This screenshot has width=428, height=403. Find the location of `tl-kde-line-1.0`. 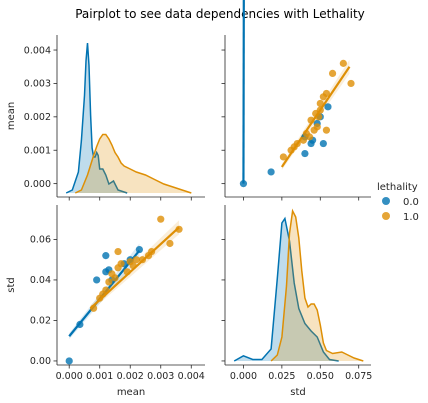

tl-kde-line-1.0 is located at coordinates (133, 163).